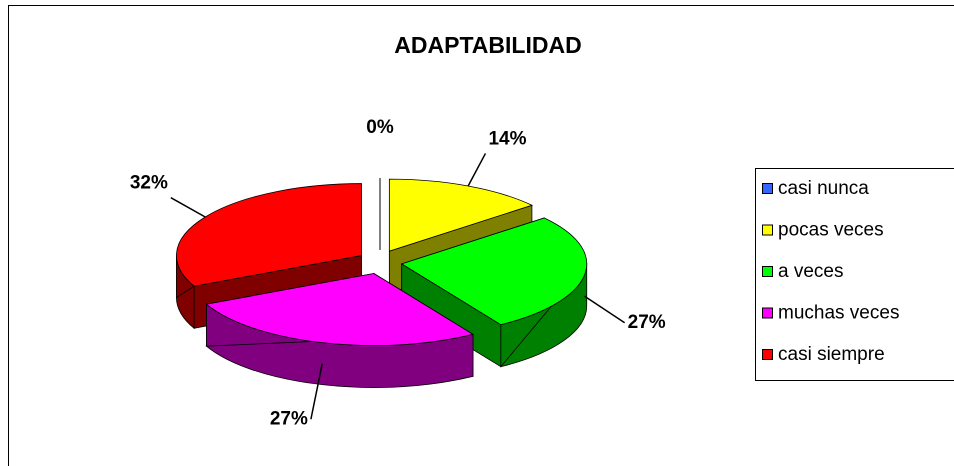 Image resolution: width=954 pixels, height=466 pixels. Describe the element at coordinates (149, 183) in the screenshot. I see `data-label: 32%` at that location.